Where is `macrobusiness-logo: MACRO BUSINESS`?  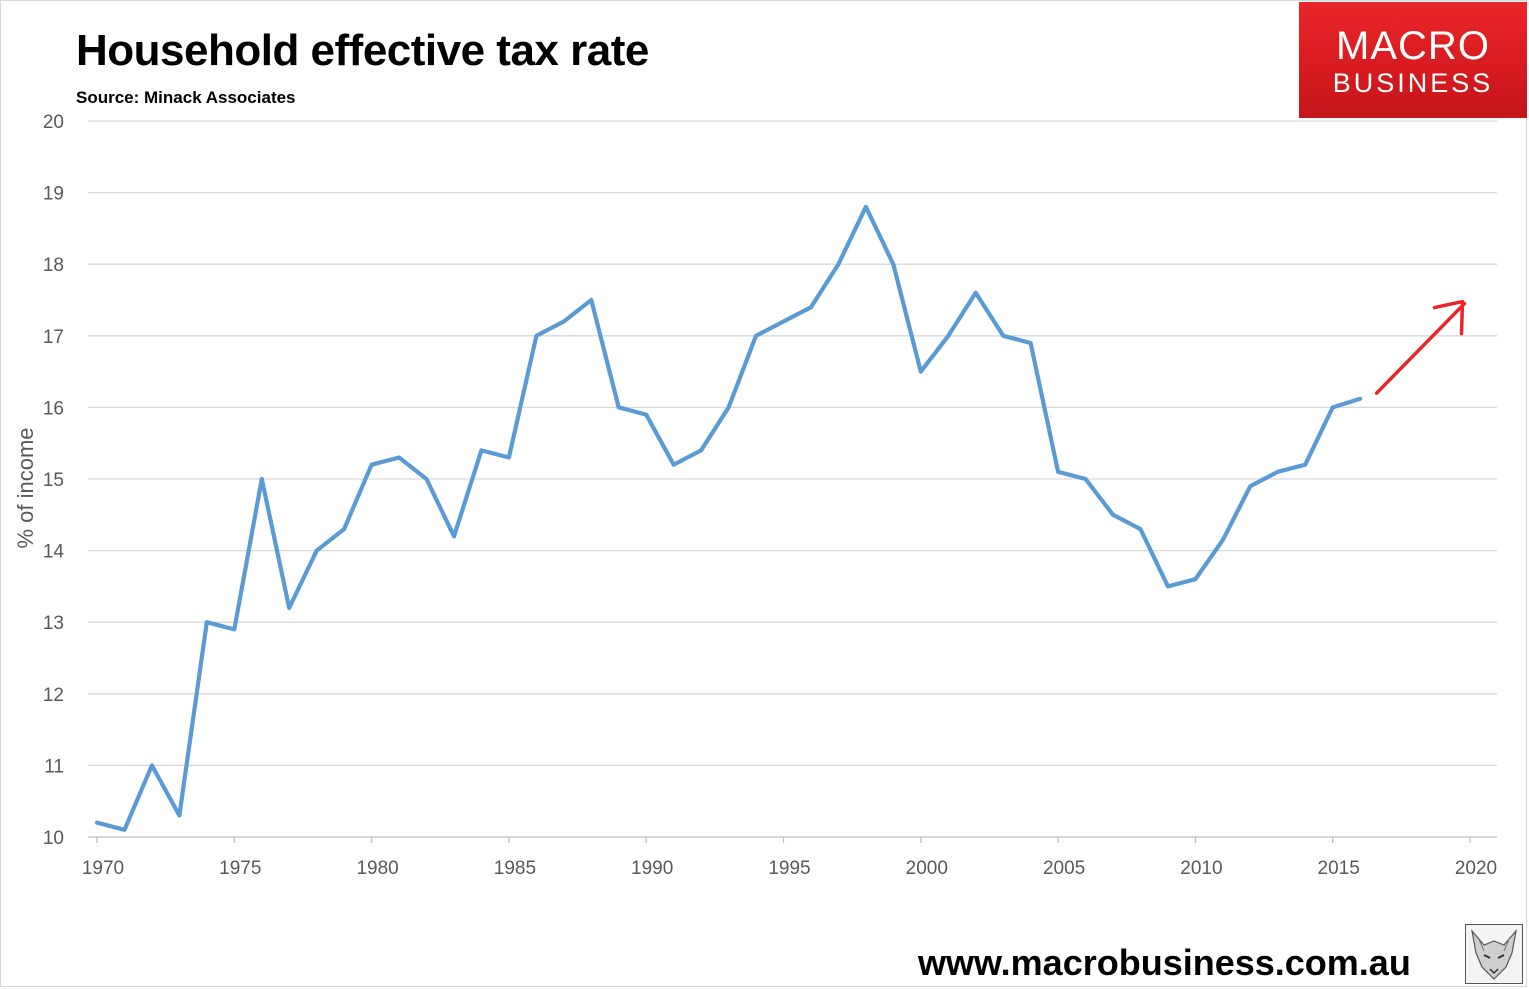
macrobusiness-logo: MACRO BUSINESS is located at coordinates (1413, 60).